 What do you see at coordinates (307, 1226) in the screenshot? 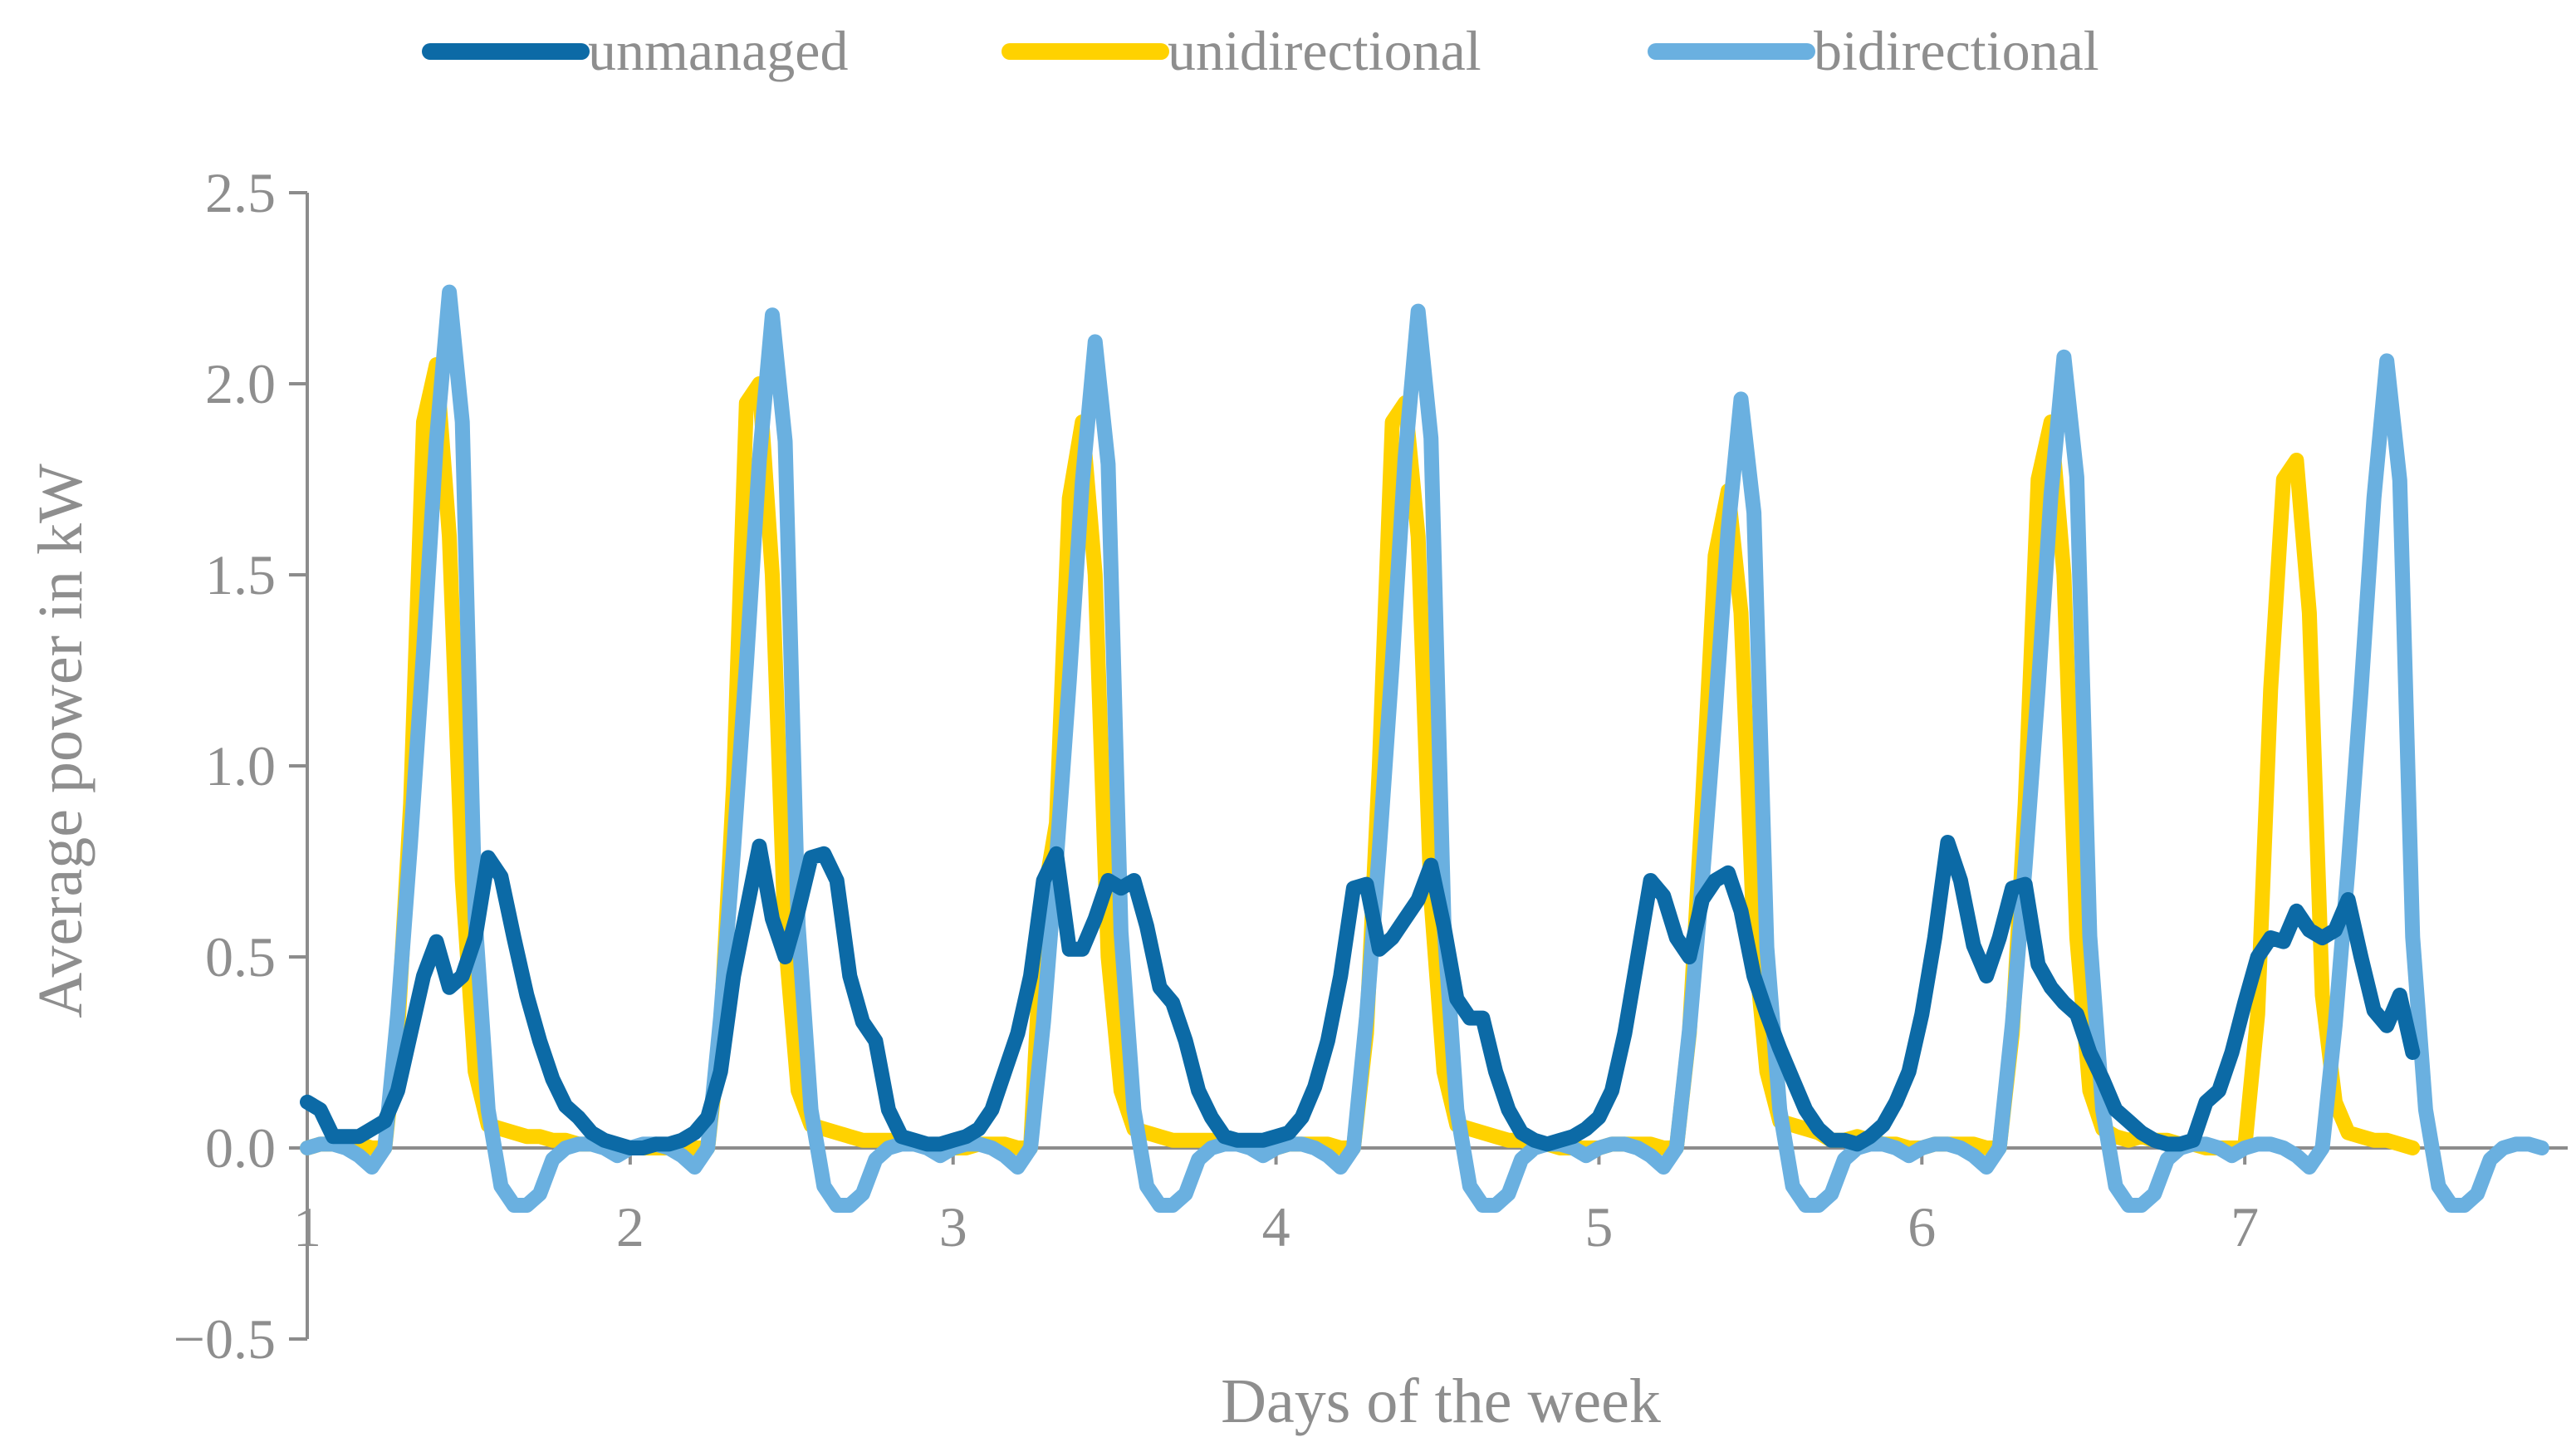
I see `x-tick-label: 1` at bounding box center [307, 1226].